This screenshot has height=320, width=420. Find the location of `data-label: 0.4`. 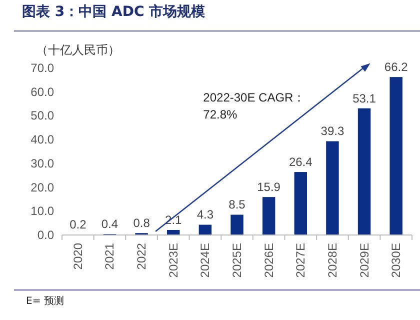

data-label: 0.4 is located at coordinates (109, 224).